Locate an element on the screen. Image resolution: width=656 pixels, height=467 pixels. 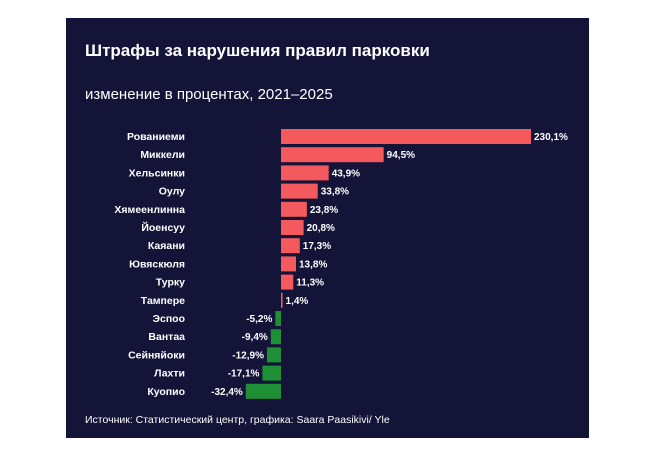
category-label: Куопио is located at coordinates (166, 392).